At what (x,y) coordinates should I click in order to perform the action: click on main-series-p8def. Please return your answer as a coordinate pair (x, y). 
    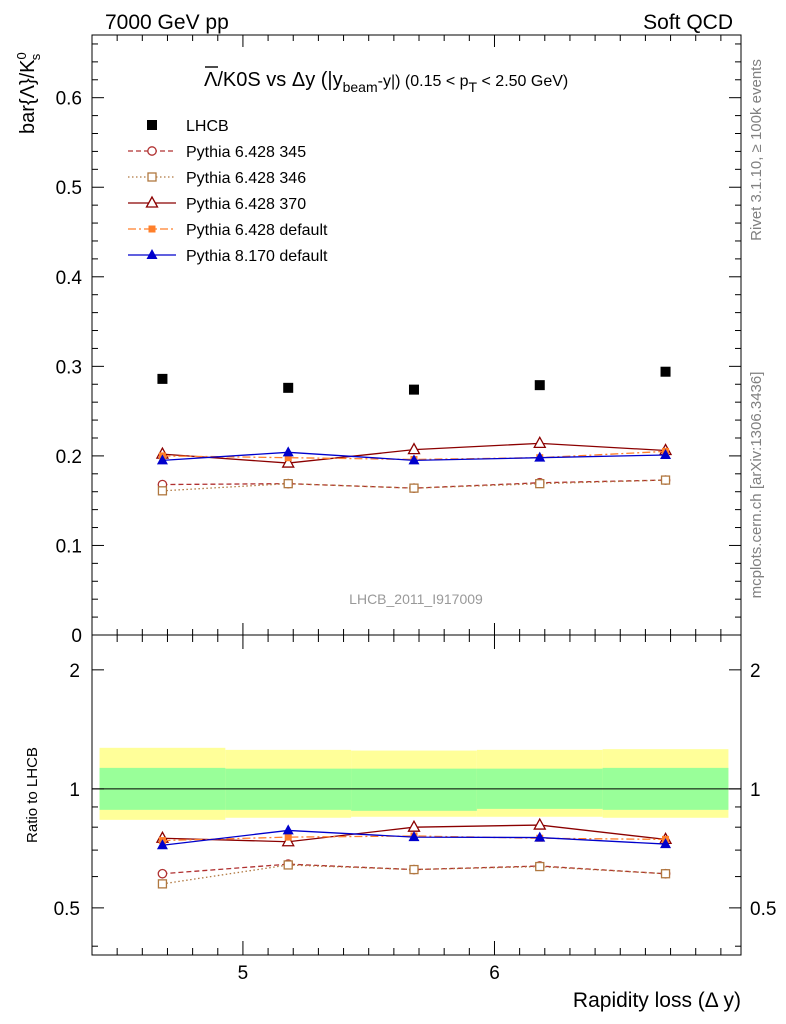
    Looking at the image, I should click on (414, 455).